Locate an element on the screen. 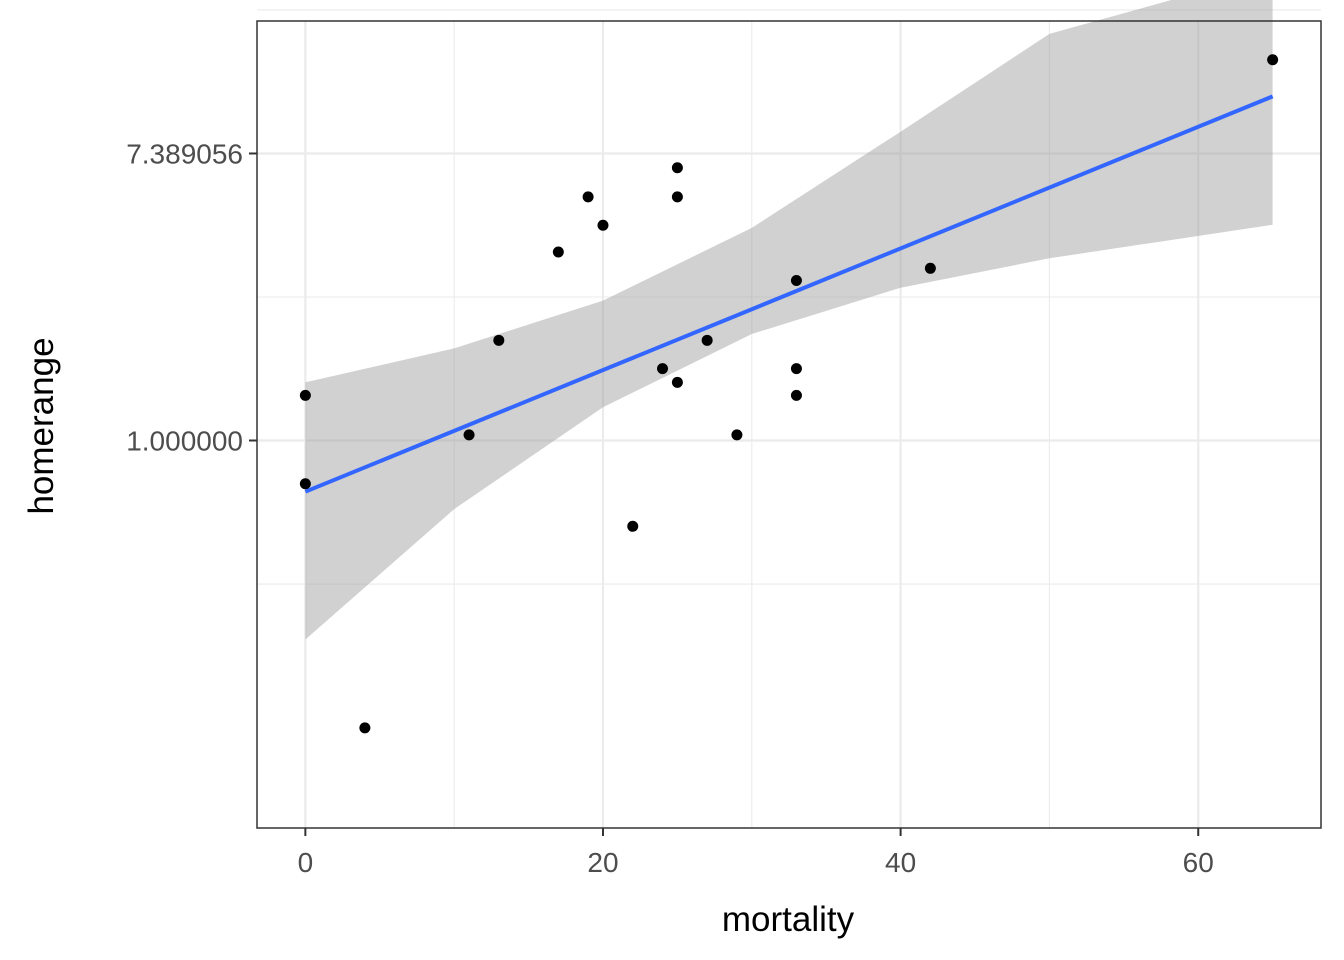 The height and width of the screenshot is (960, 1344). y-axis: 1.000000 7.389056 is located at coordinates (191, 297).